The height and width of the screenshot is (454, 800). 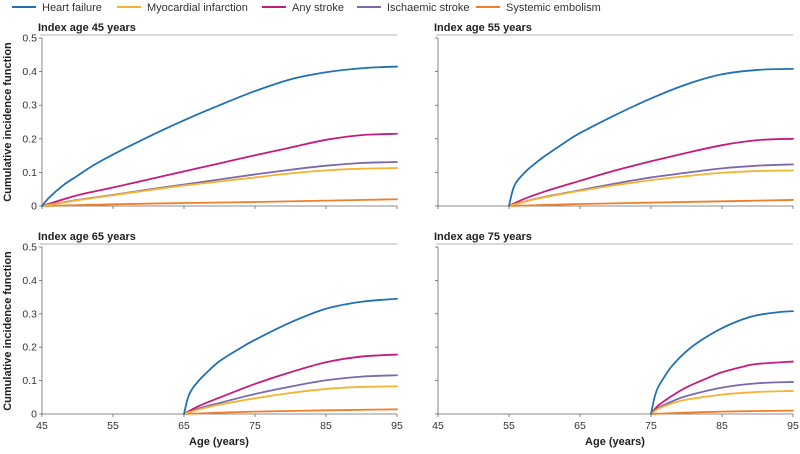 I want to click on panel-title: Index age 45 years, so click(x=87, y=28).